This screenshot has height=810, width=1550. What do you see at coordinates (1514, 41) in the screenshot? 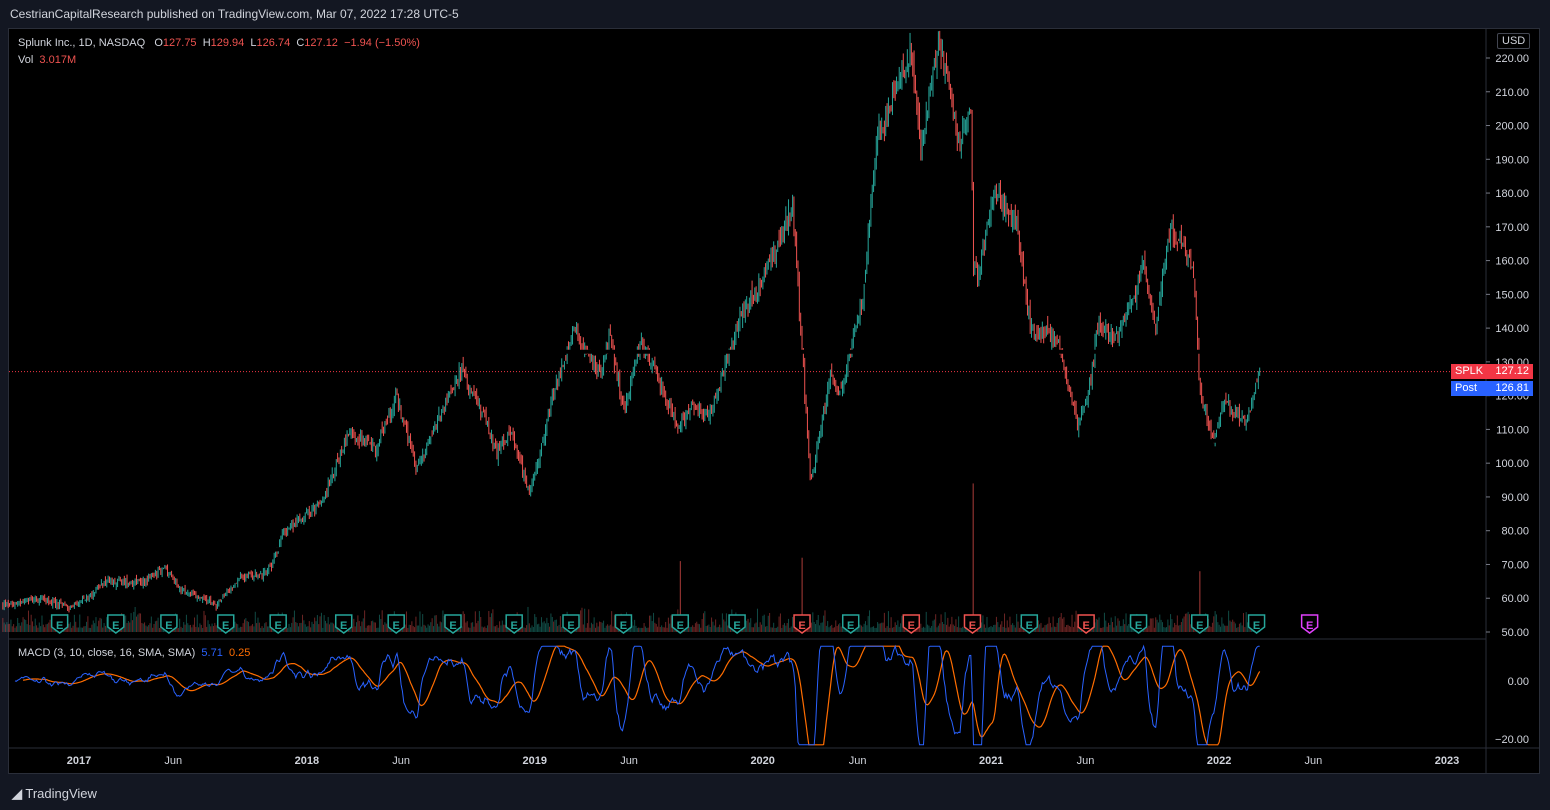
I see `currency-button: USD` at bounding box center [1514, 41].